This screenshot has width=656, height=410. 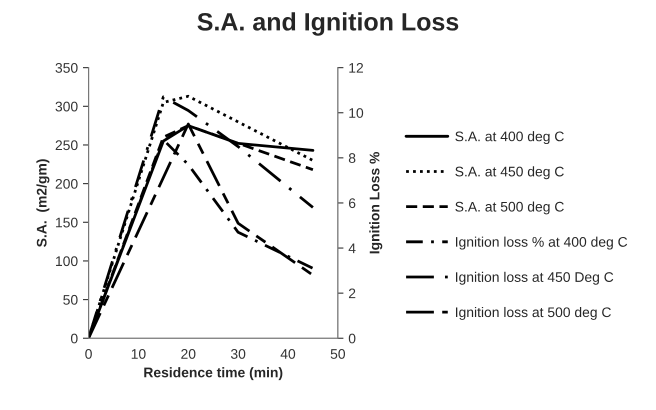 I want to click on y2-tick-label: 10, so click(x=356, y=113).